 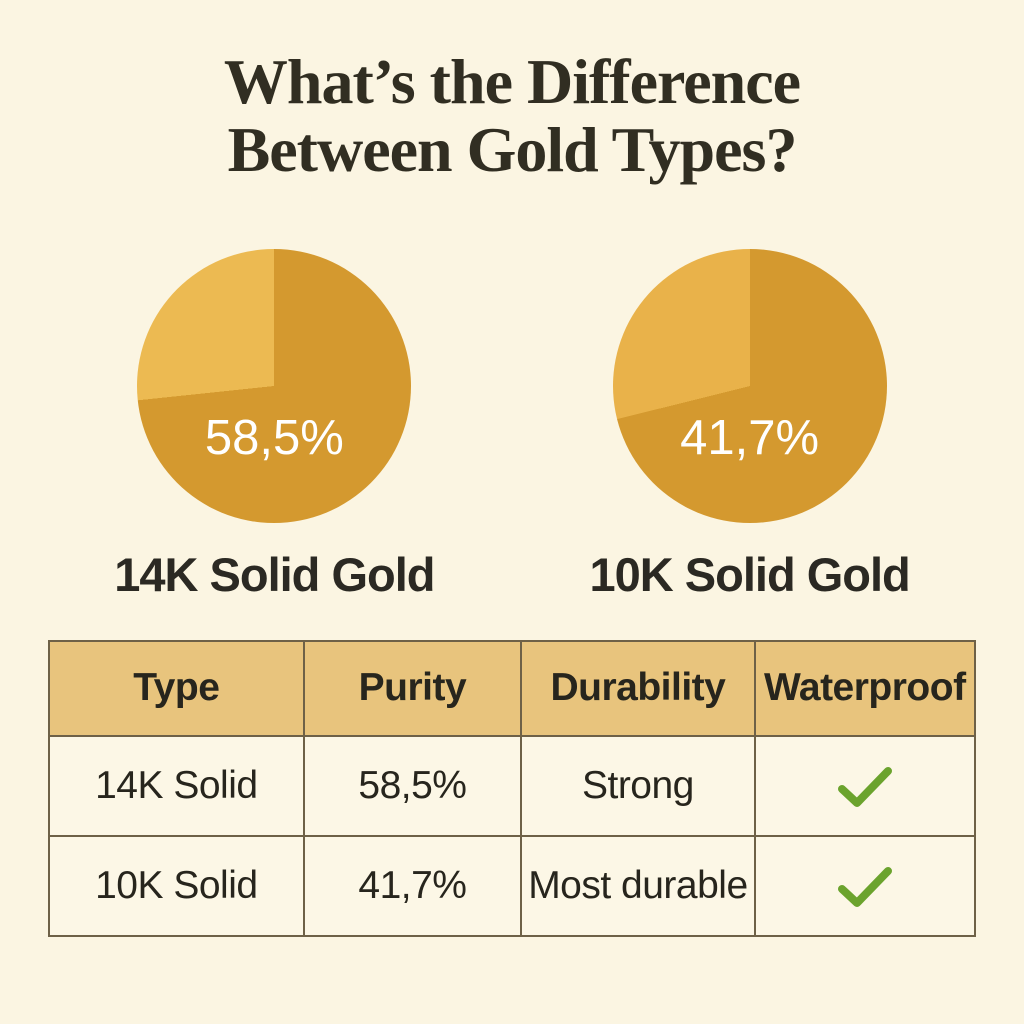 I want to click on pie-value-label-14k: 58,5%, so click(x=274, y=437).